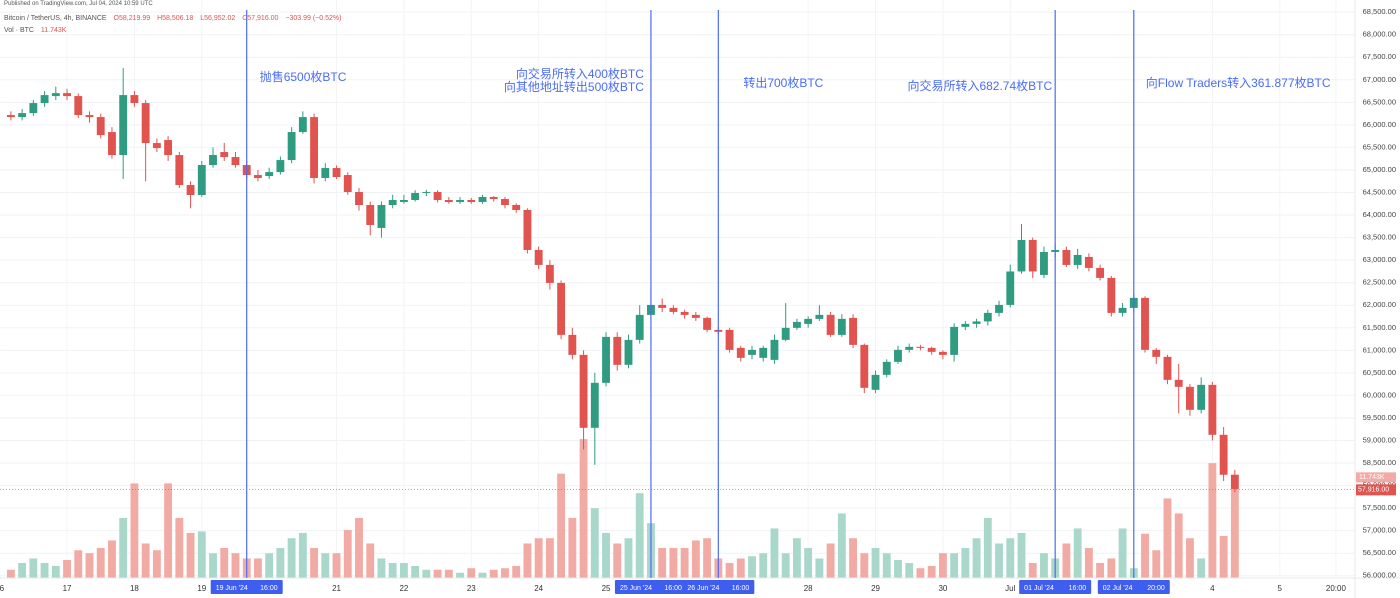 The image size is (1400, 598). What do you see at coordinates (471, 588) in the screenshot?
I see `x-tick-label: 23` at bounding box center [471, 588].